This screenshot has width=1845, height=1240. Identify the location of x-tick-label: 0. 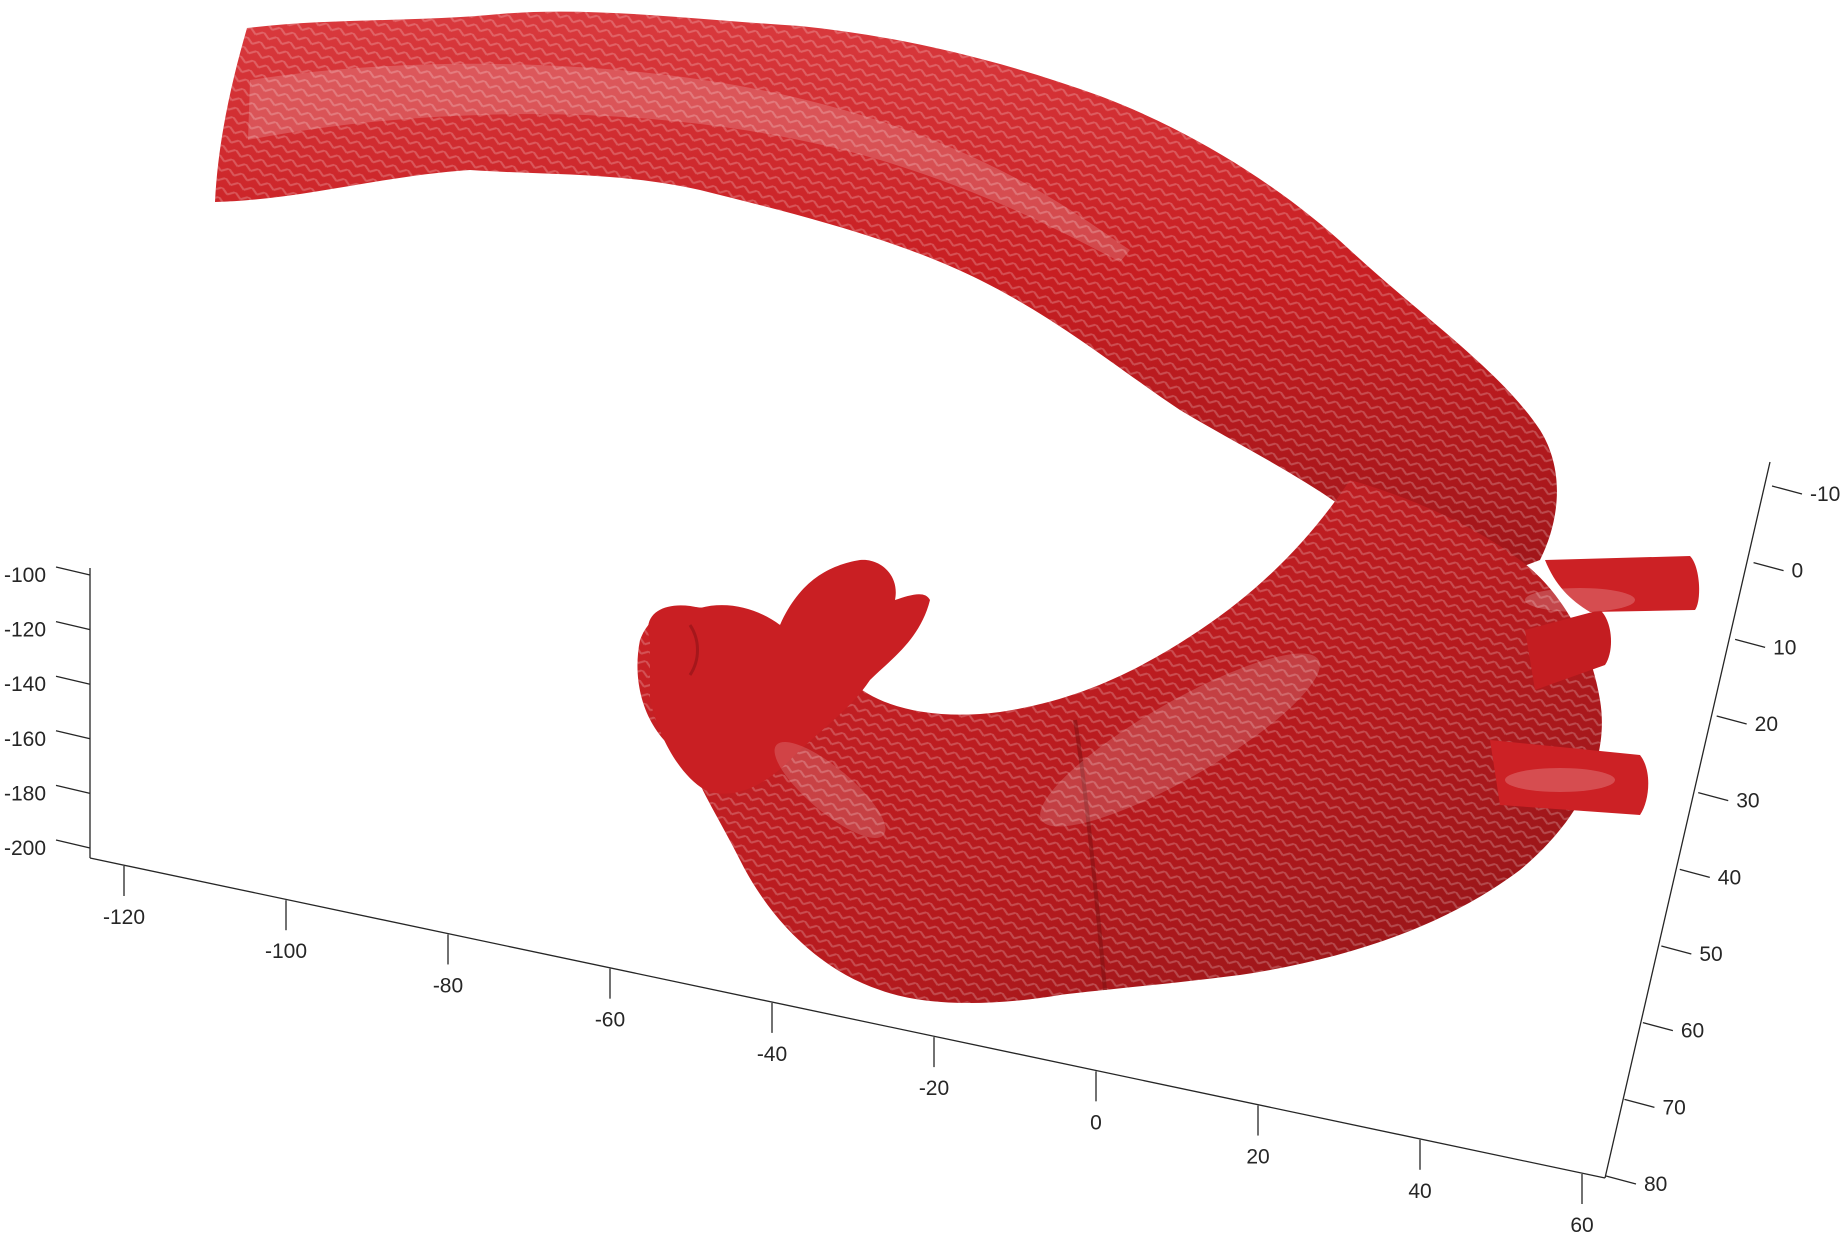
(1096, 1122).